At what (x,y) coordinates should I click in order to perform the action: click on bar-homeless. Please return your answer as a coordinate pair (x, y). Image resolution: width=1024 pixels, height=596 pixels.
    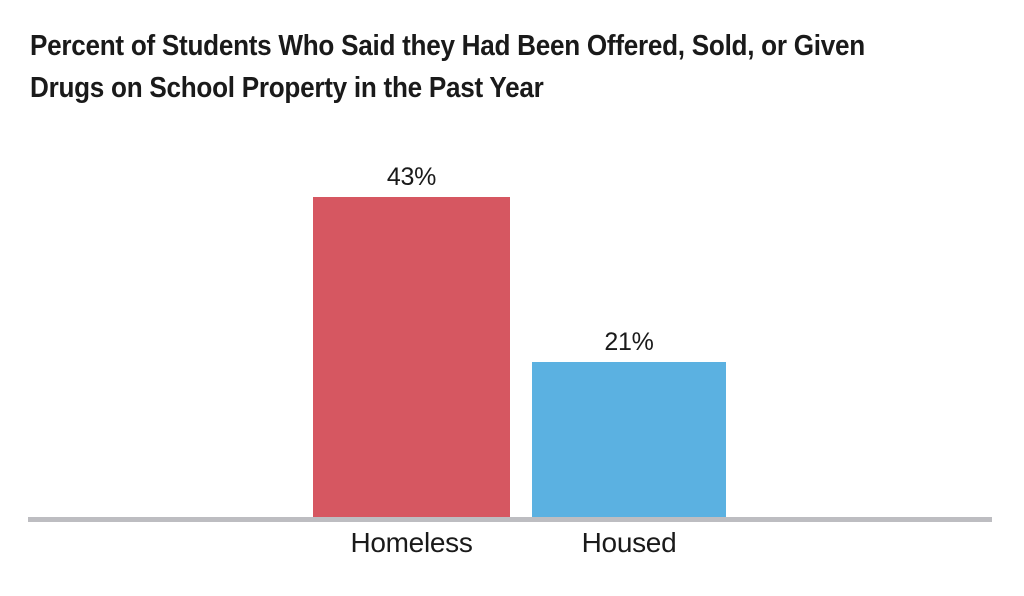
    Looking at the image, I should click on (411, 358).